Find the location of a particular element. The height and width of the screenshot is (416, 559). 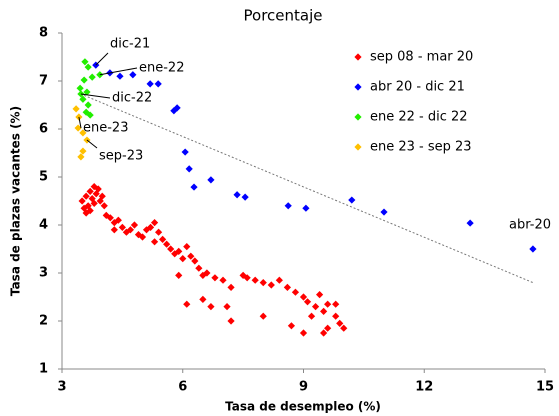

legend-label: ene 22 - dic 22 is located at coordinates (419, 117).